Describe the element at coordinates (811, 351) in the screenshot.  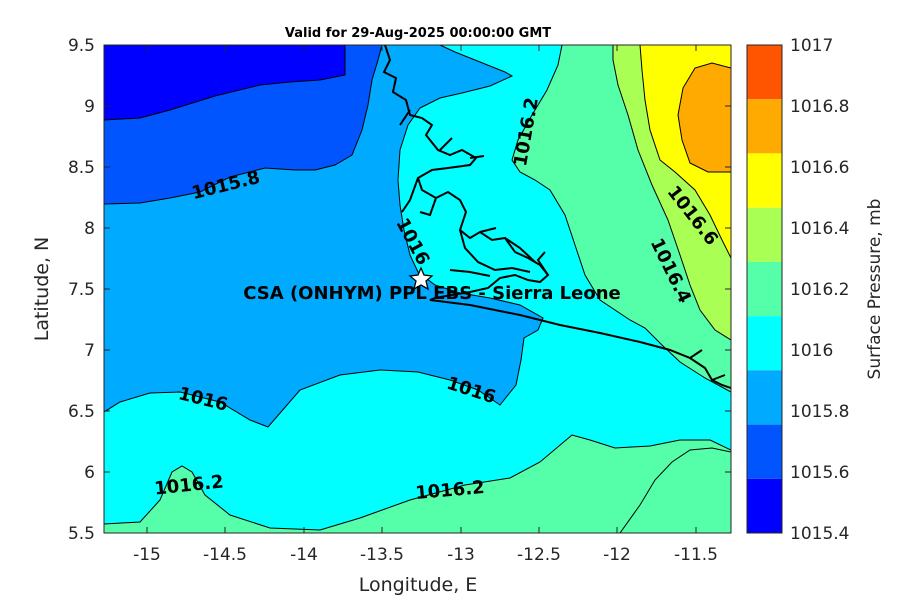
I see `colorbar-tick-label: 1016` at that location.